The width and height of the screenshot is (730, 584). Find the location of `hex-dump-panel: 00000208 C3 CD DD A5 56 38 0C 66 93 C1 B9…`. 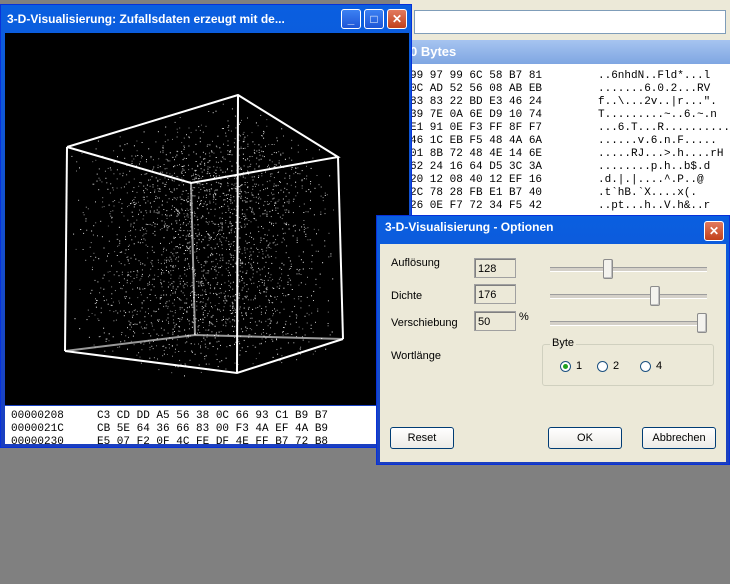

hex-dump-panel: 00000208 C3 CD DD A5 56 38 0C 66 93 C1 B9… is located at coordinates (207, 425).